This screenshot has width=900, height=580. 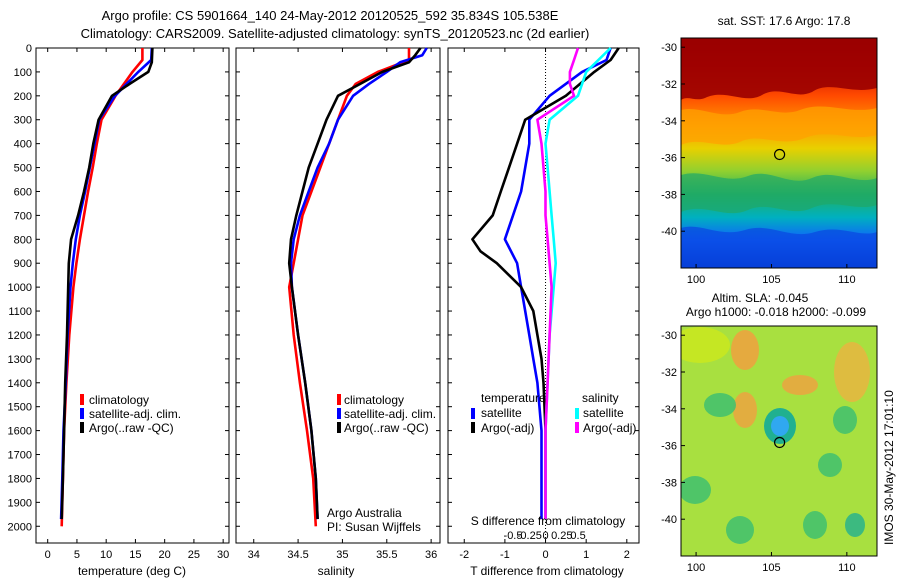 What do you see at coordinates (386, 555) in the screenshot?
I see `x-tick-label: 35.5` at bounding box center [386, 555].